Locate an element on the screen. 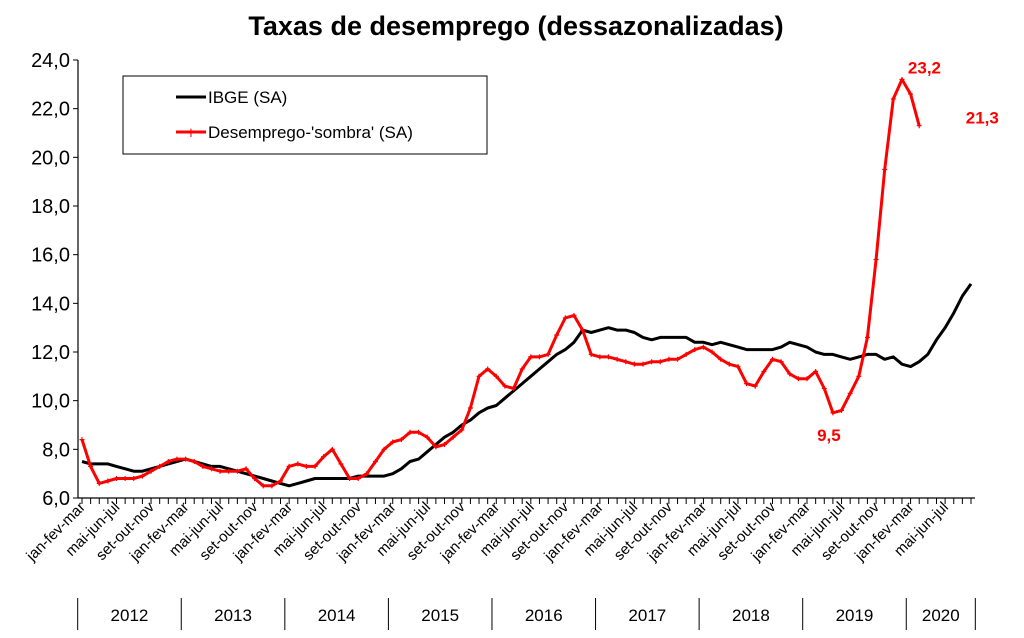  y-tick-label: 6,0 is located at coordinates (56, 499).